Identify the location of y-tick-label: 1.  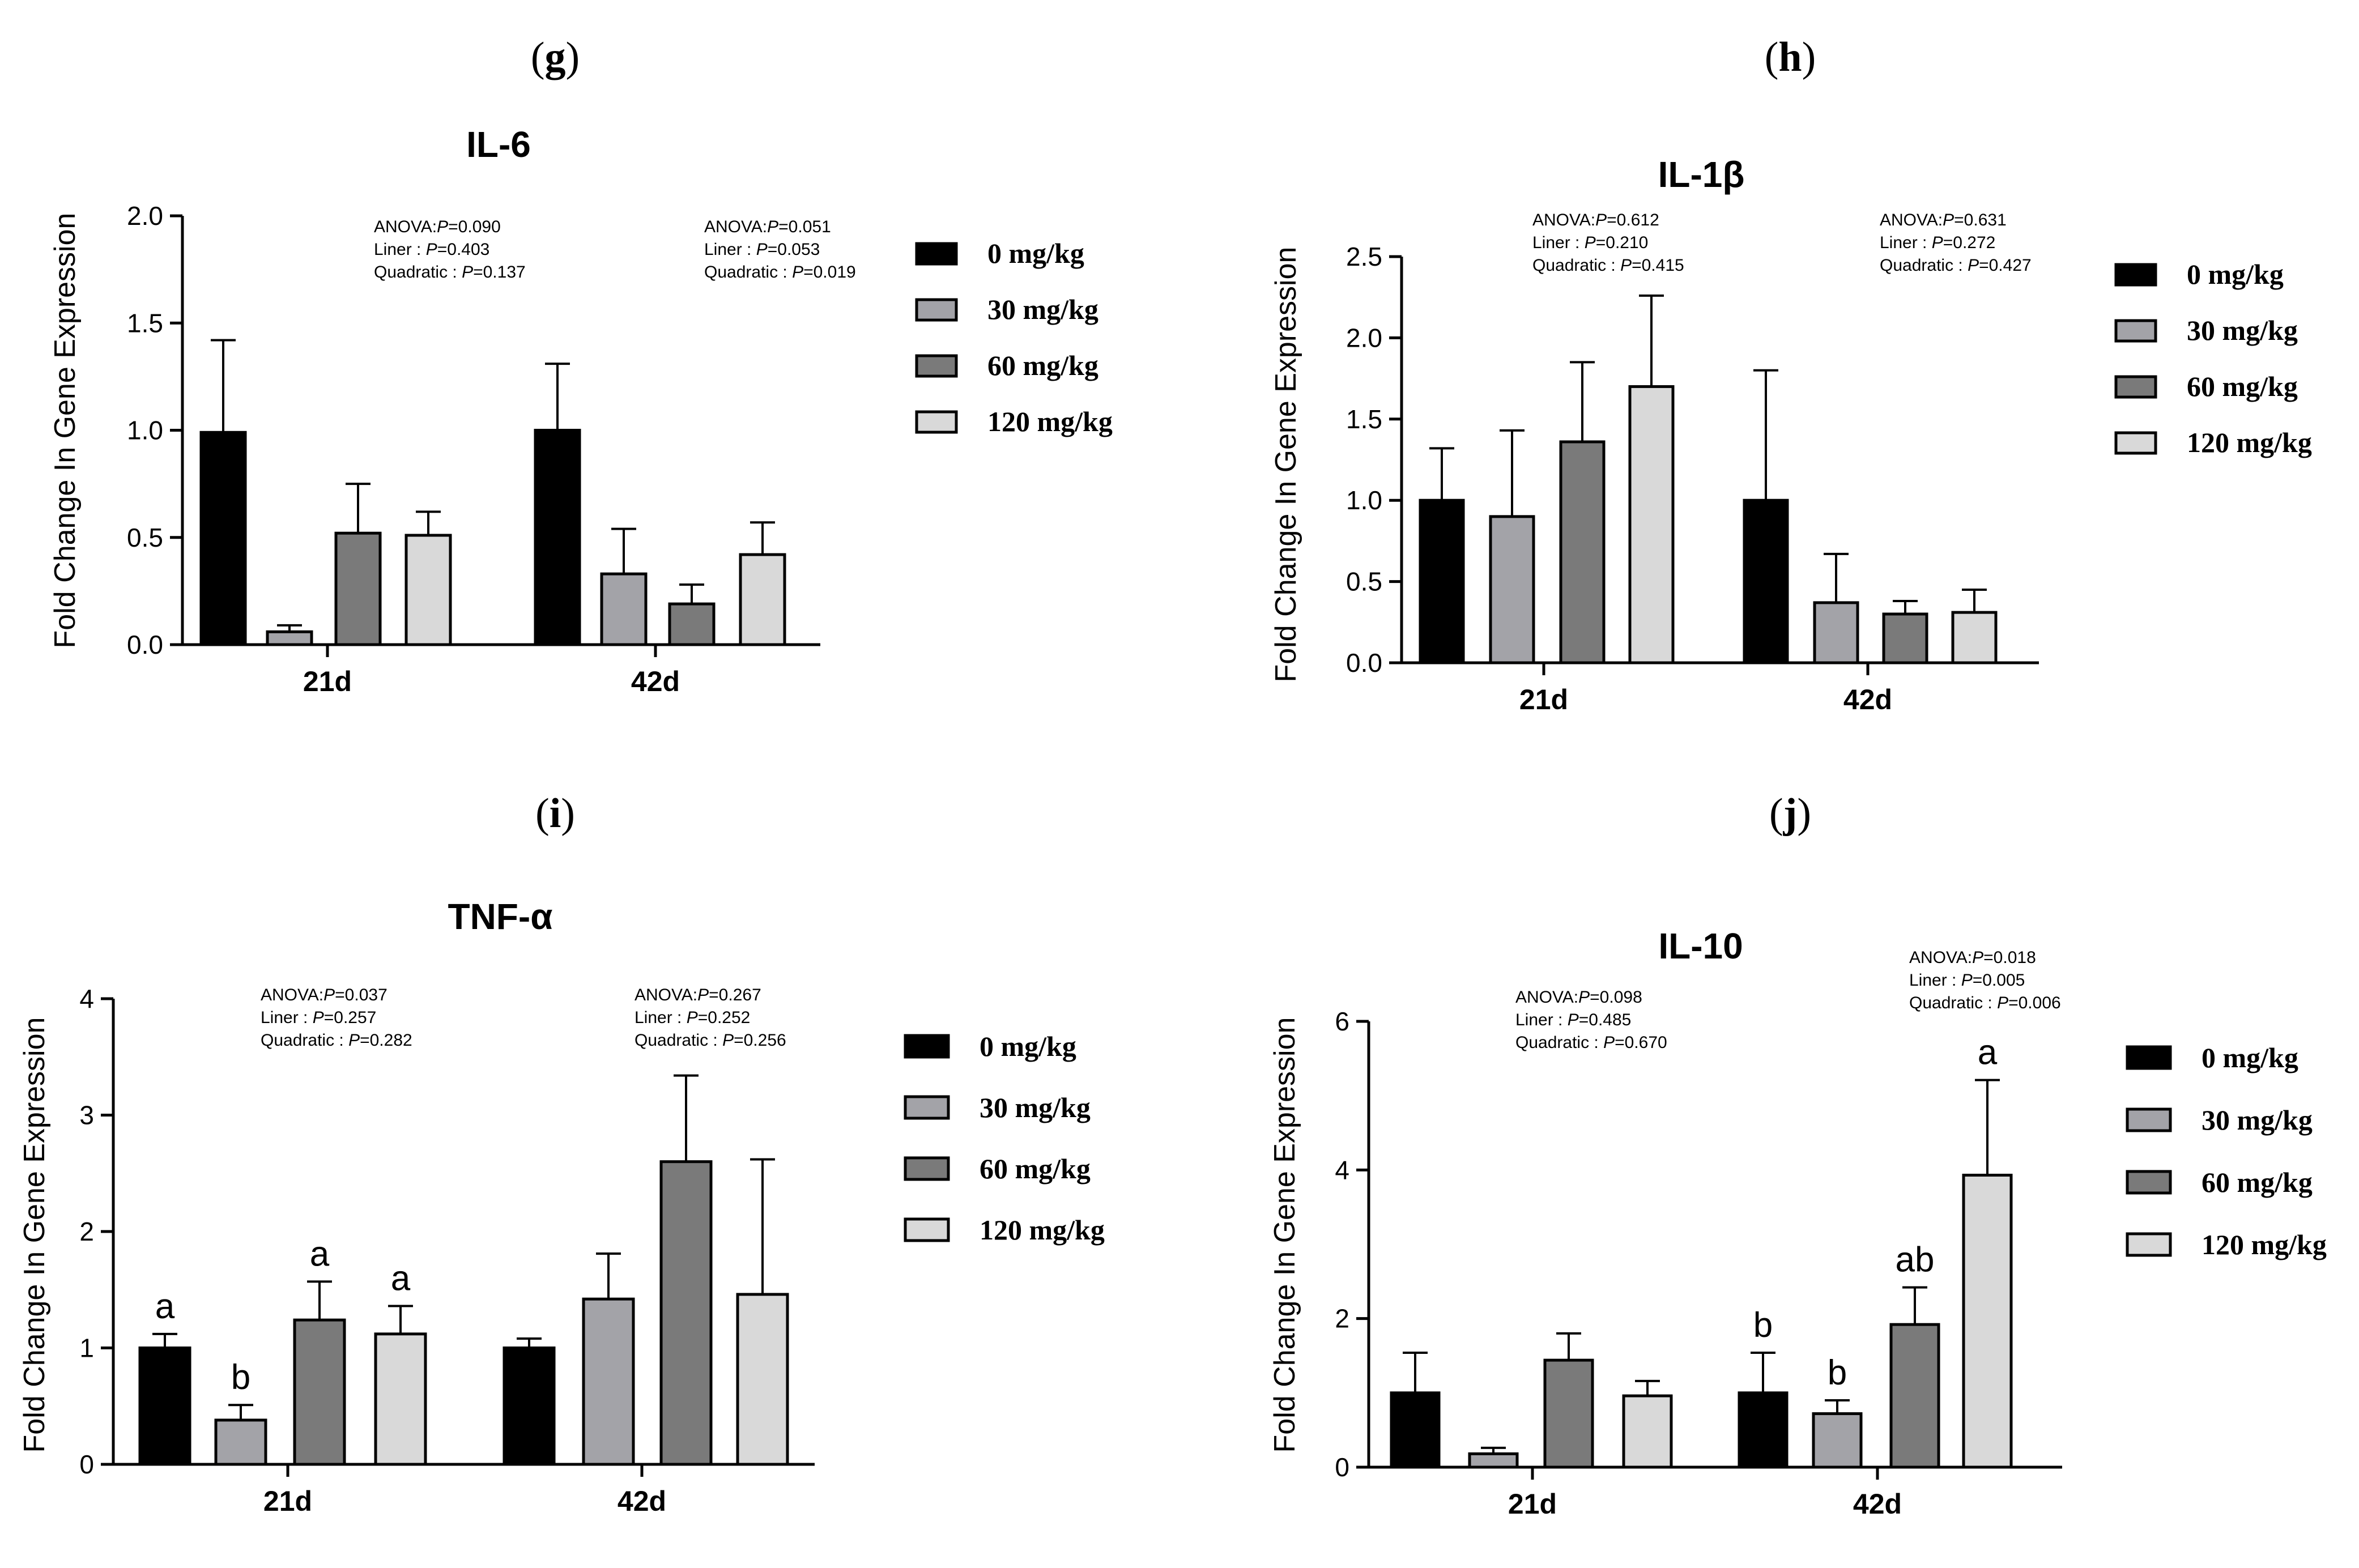
(87, 1348).